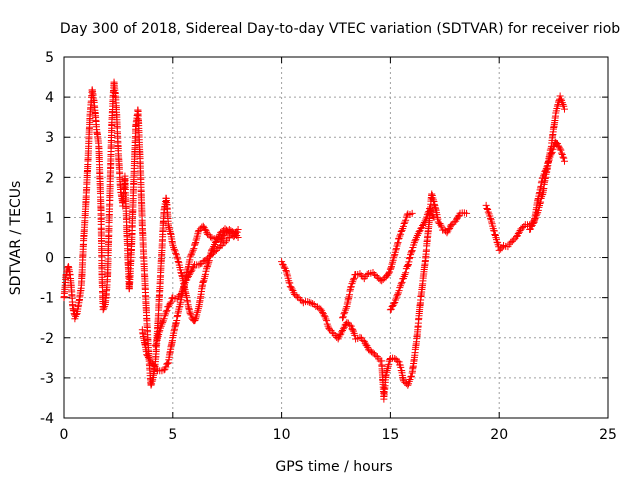 The height and width of the screenshot is (480, 640). Describe the element at coordinates (47, 299) in the screenshot. I see `y-tick-label: -1` at that location.